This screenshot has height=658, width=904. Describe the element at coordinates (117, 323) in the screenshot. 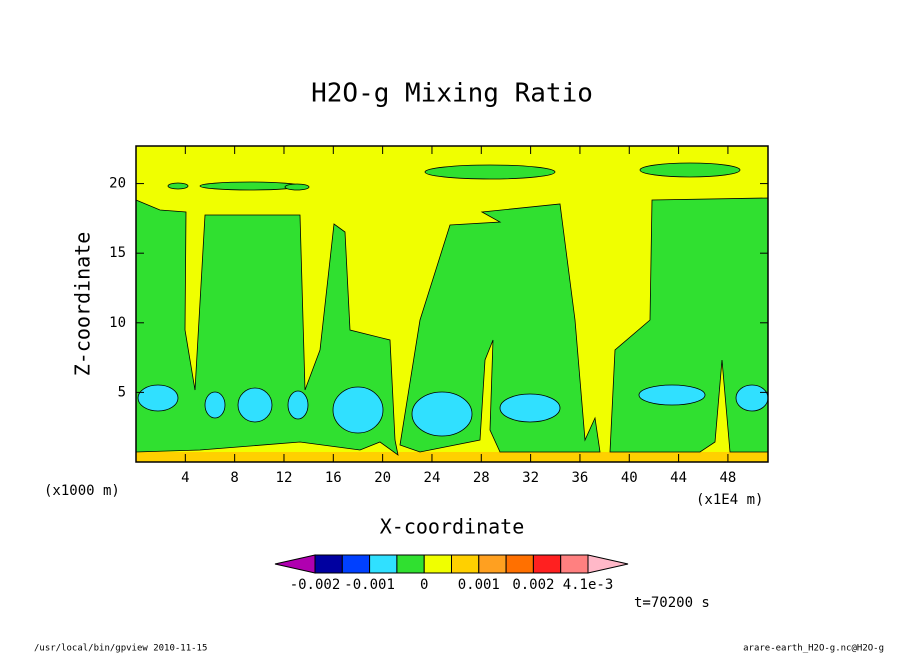

I see `y-tick-label: 10` at that location.